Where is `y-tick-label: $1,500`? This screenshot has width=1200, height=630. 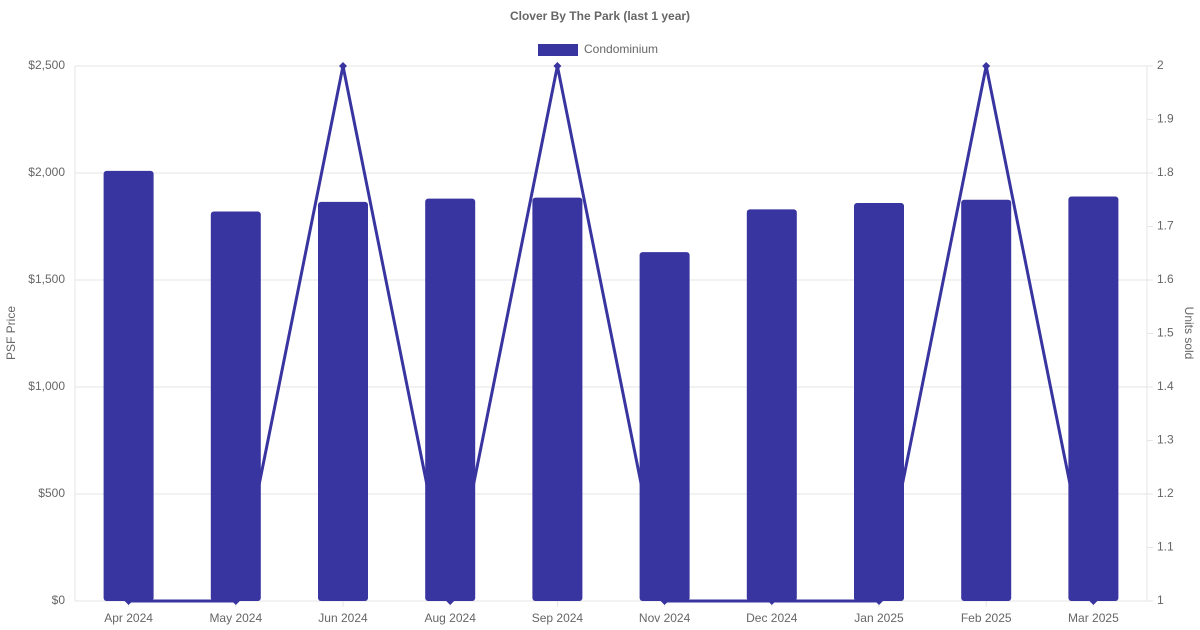
y-tick-label: $1,500 is located at coordinates (46, 279).